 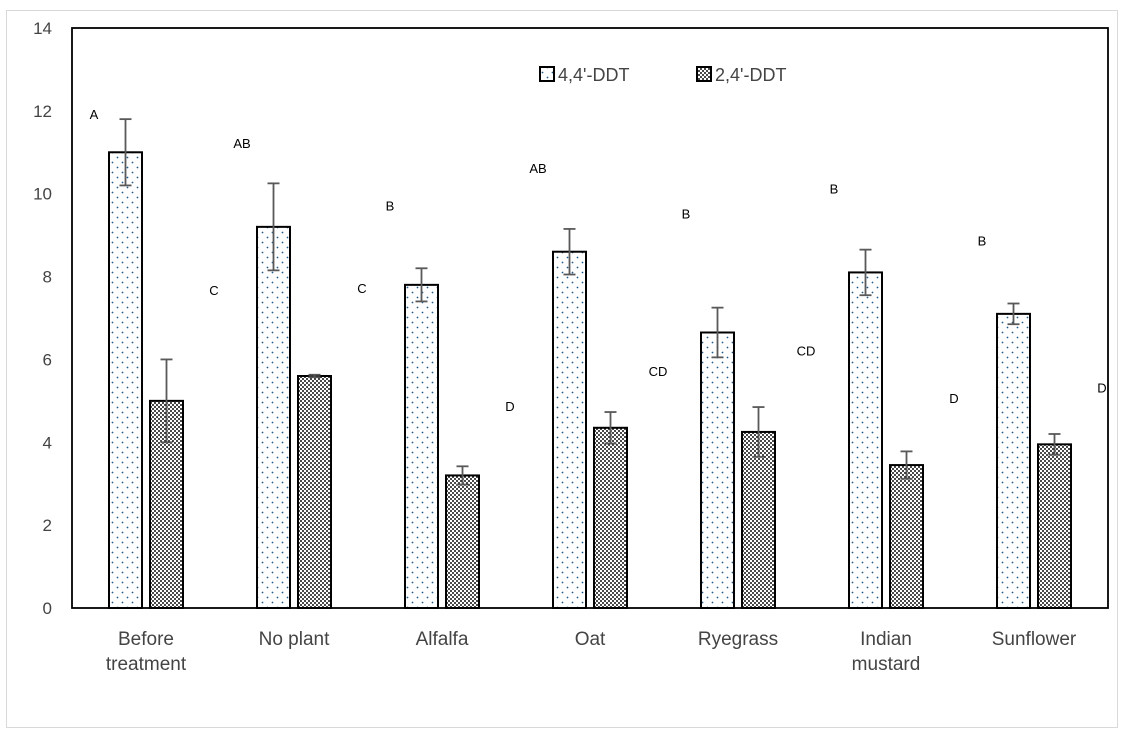 What do you see at coordinates (42, 318) in the screenshot?
I see `y-axis: 0 2 4 6 8 10 12 14` at bounding box center [42, 318].